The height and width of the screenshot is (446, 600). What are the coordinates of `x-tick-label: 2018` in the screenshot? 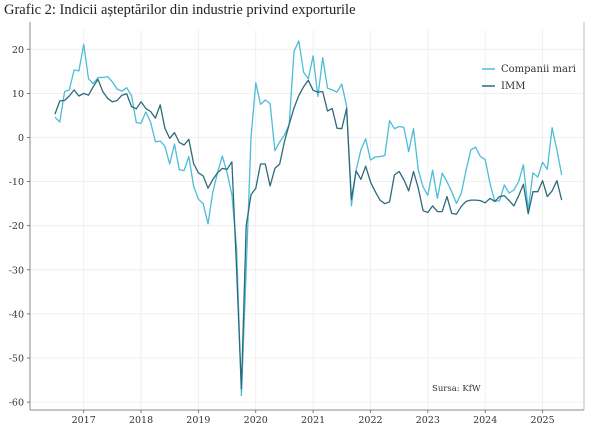 It's located at (141, 420).